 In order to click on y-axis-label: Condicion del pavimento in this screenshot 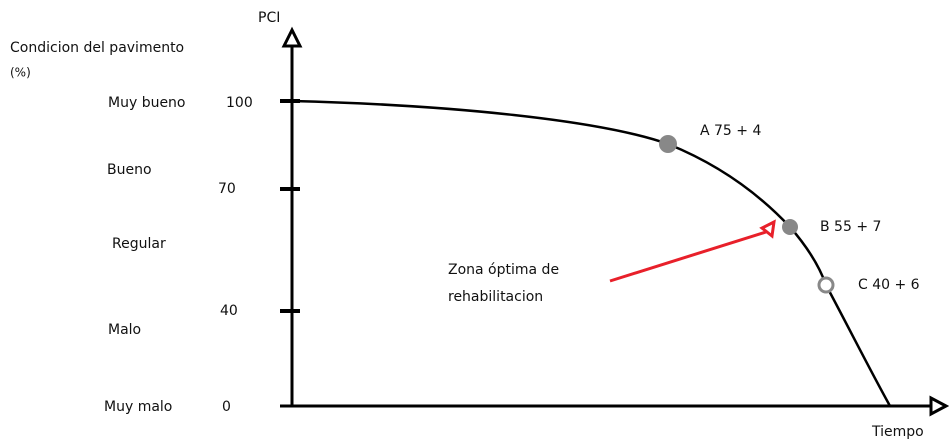, I will do `click(97, 48)`.